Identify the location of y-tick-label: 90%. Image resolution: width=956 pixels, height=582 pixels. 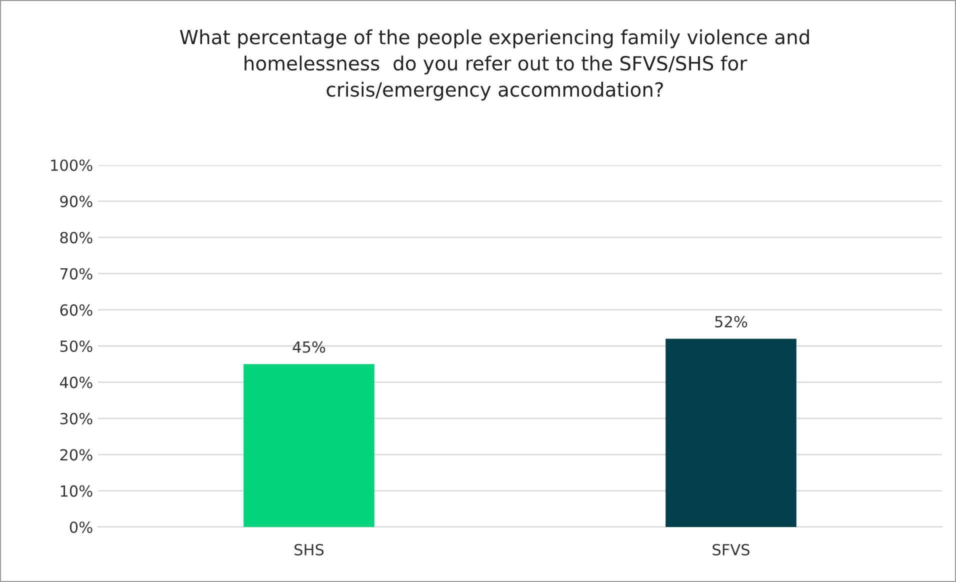
(76, 202).